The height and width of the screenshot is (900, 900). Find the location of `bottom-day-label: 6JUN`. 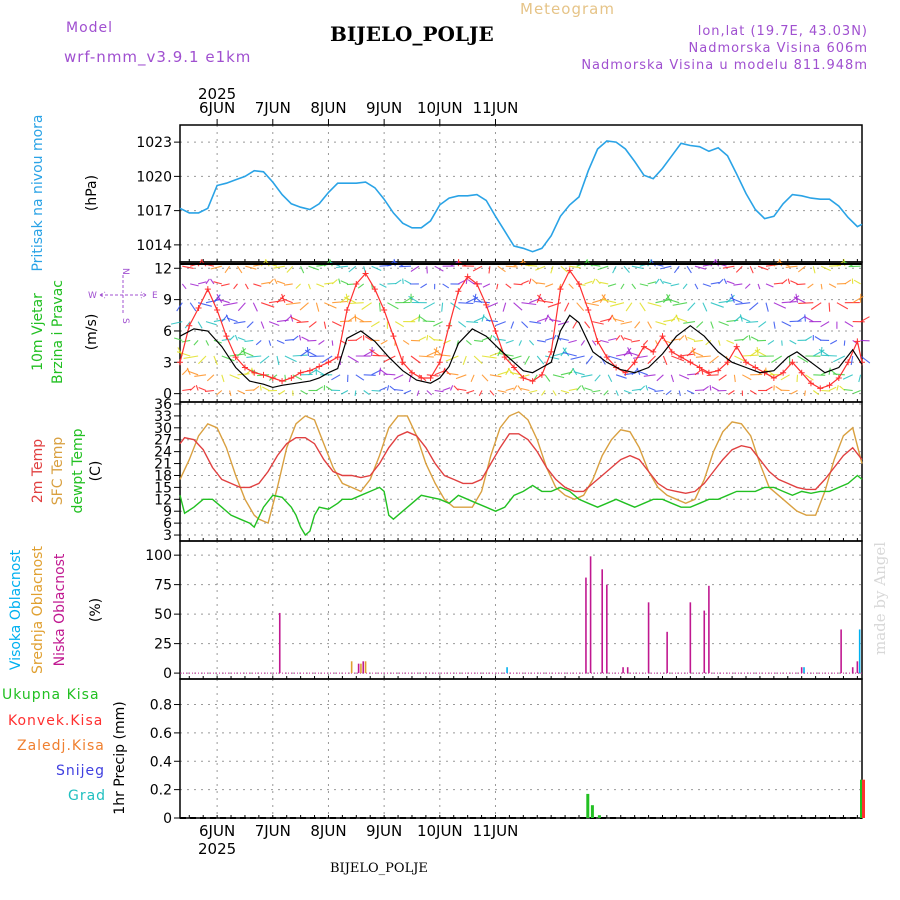

bottom-day-label: 6JUN is located at coordinates (217, 831).